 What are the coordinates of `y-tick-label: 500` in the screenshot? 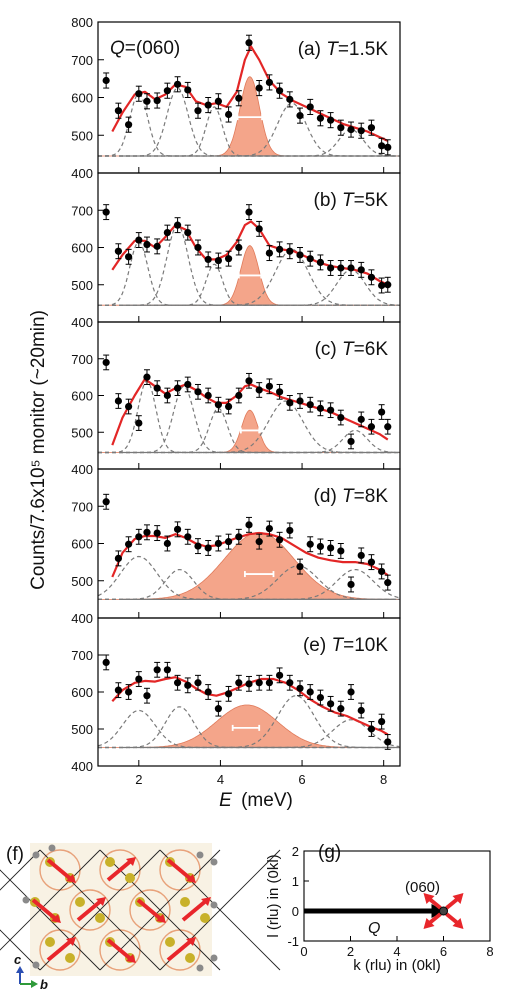 It's located at (82, 729).